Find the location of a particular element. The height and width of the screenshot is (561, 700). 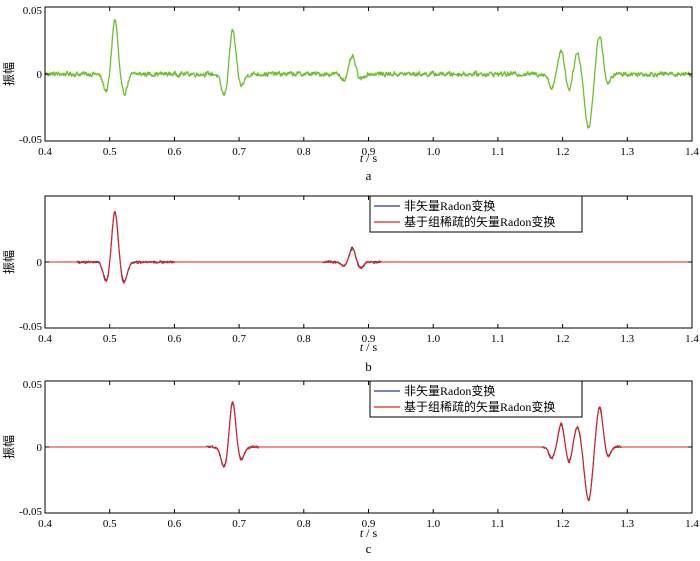

x-tick-label-c-3: 0.7 is located at coordinates (239, 524).